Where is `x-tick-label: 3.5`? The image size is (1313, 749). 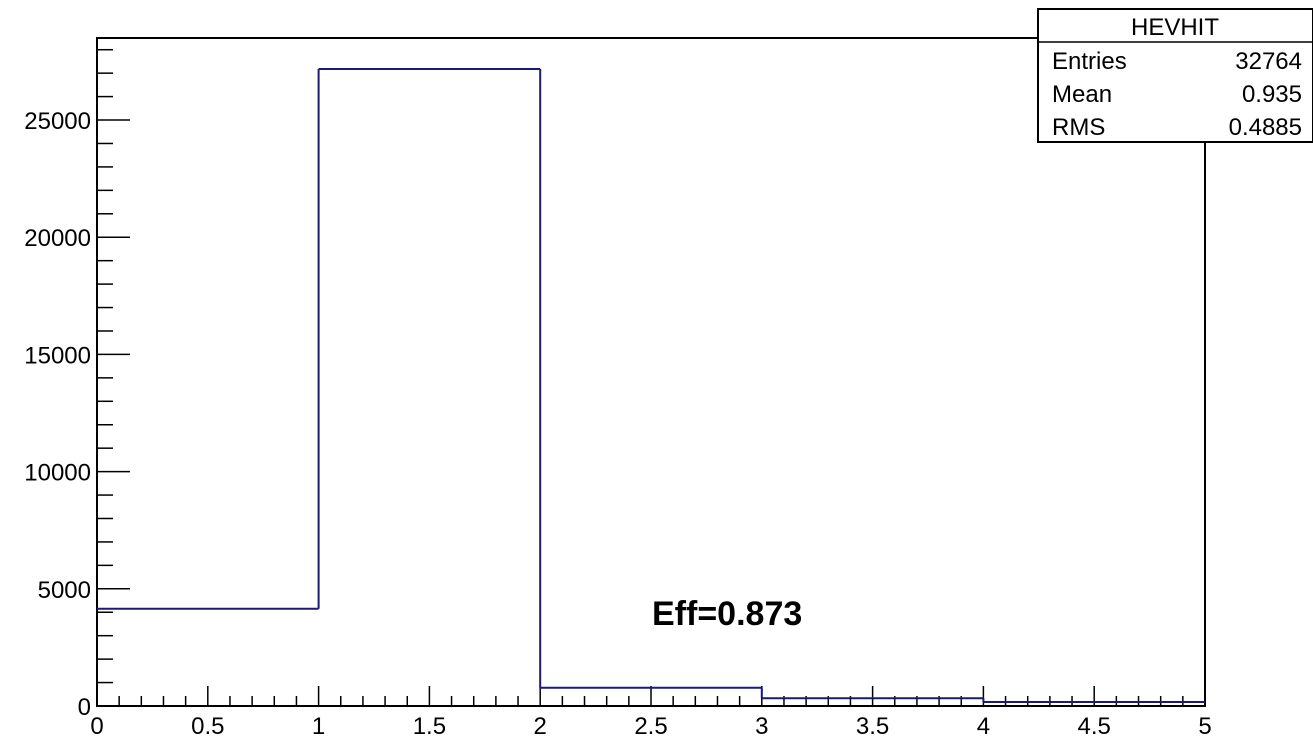 x-tick-label: 3.5 is located at coordinates (872, 726).